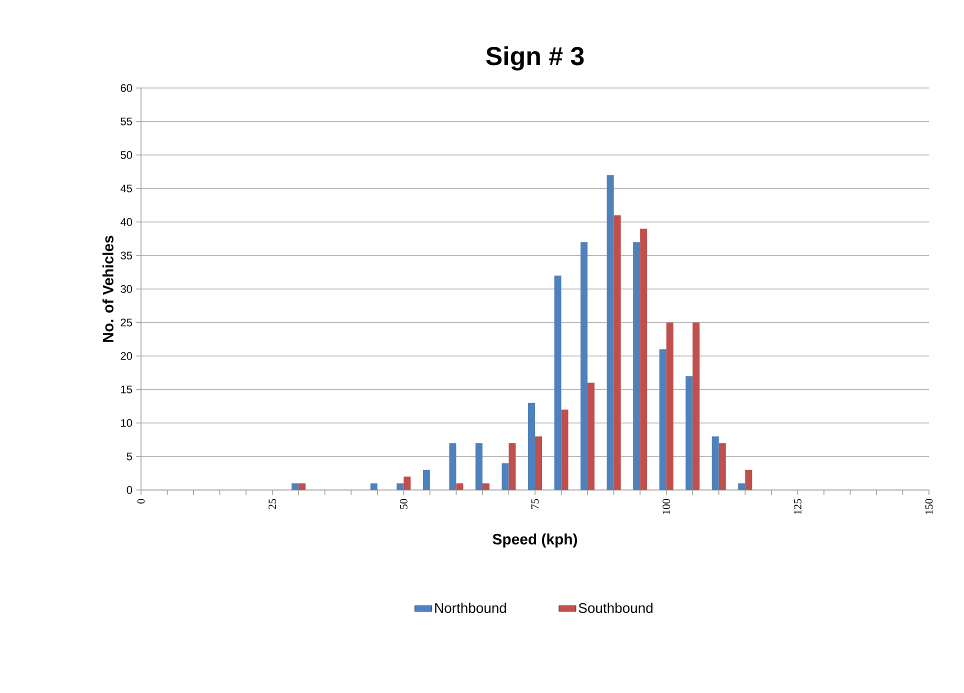  What do you see at coordinates (126, 322) in the screenshot?
I see `y-tick-label: 25` at bounding box center [126, 322].